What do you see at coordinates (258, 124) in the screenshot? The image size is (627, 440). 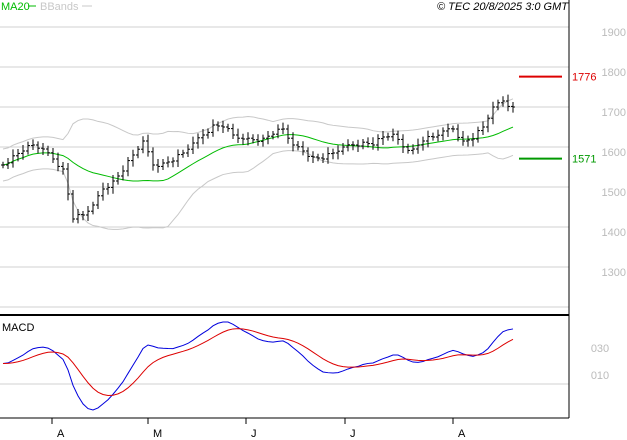 I see `bband-upper` at bounding box center [258, 124].